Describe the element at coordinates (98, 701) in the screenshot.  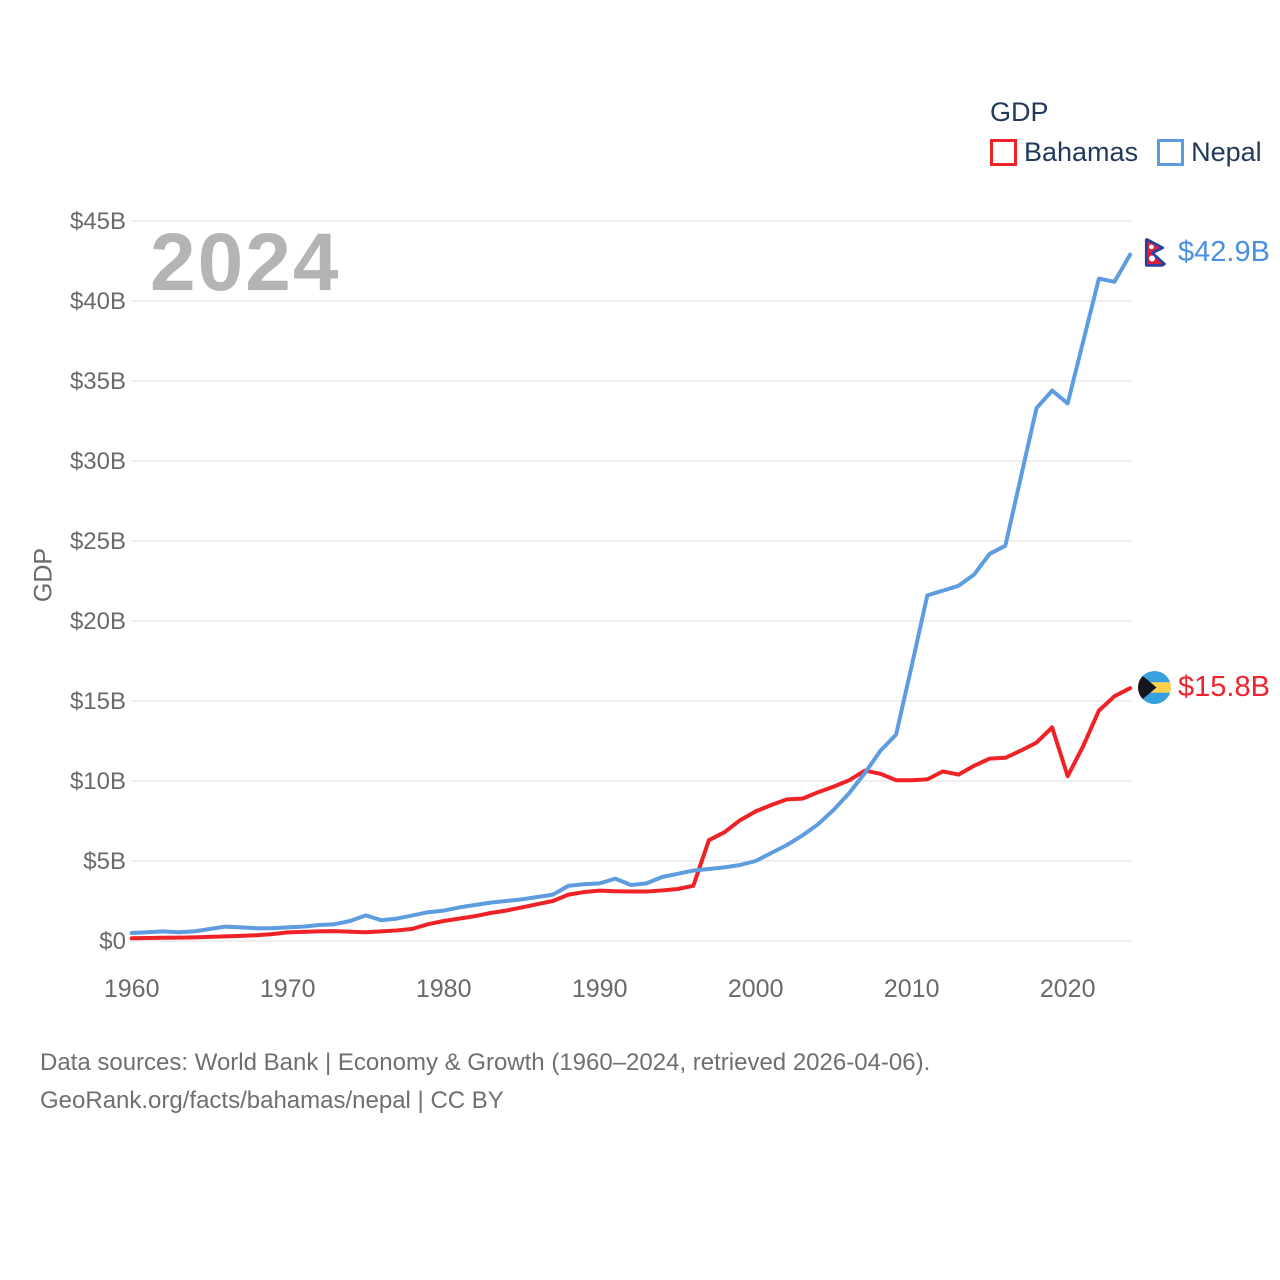
I see `y-tick-label: $15B` at that location.